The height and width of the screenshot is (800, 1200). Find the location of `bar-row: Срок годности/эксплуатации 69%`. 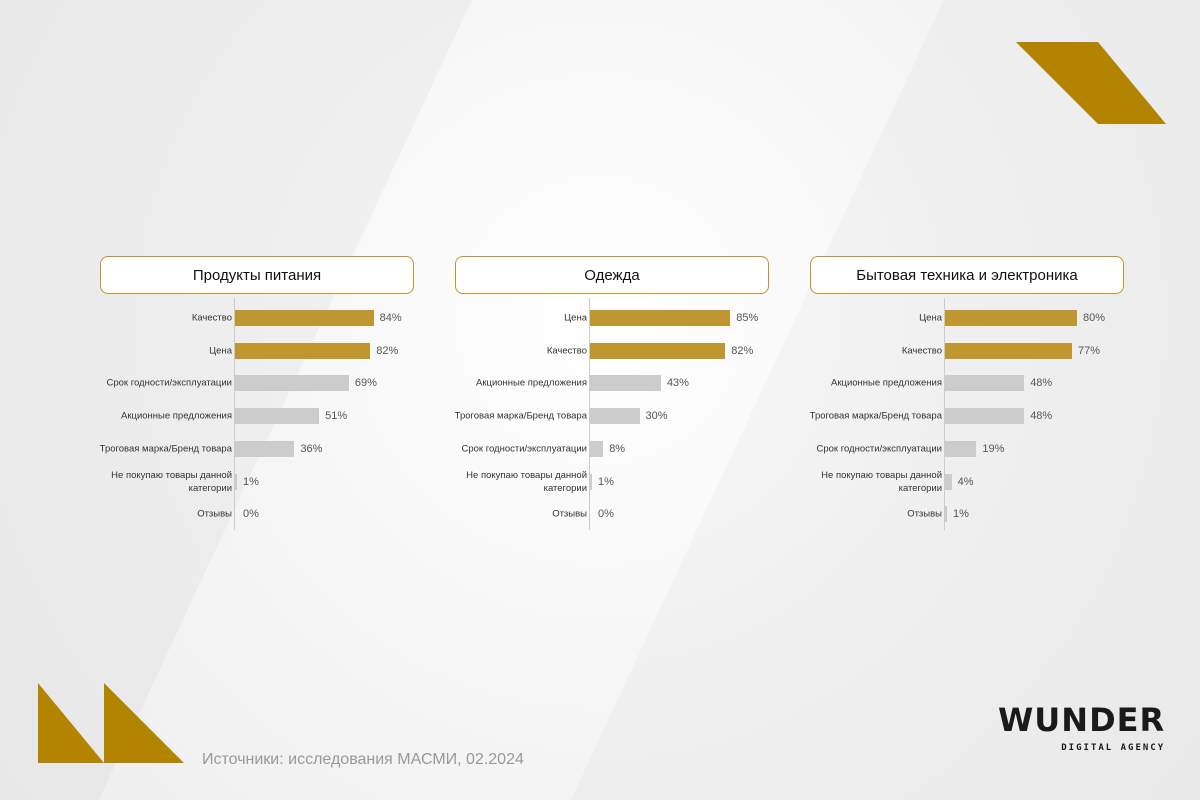

bar-row: Срок годности/эксплуатации 69% is located at coordinates (257, 383).